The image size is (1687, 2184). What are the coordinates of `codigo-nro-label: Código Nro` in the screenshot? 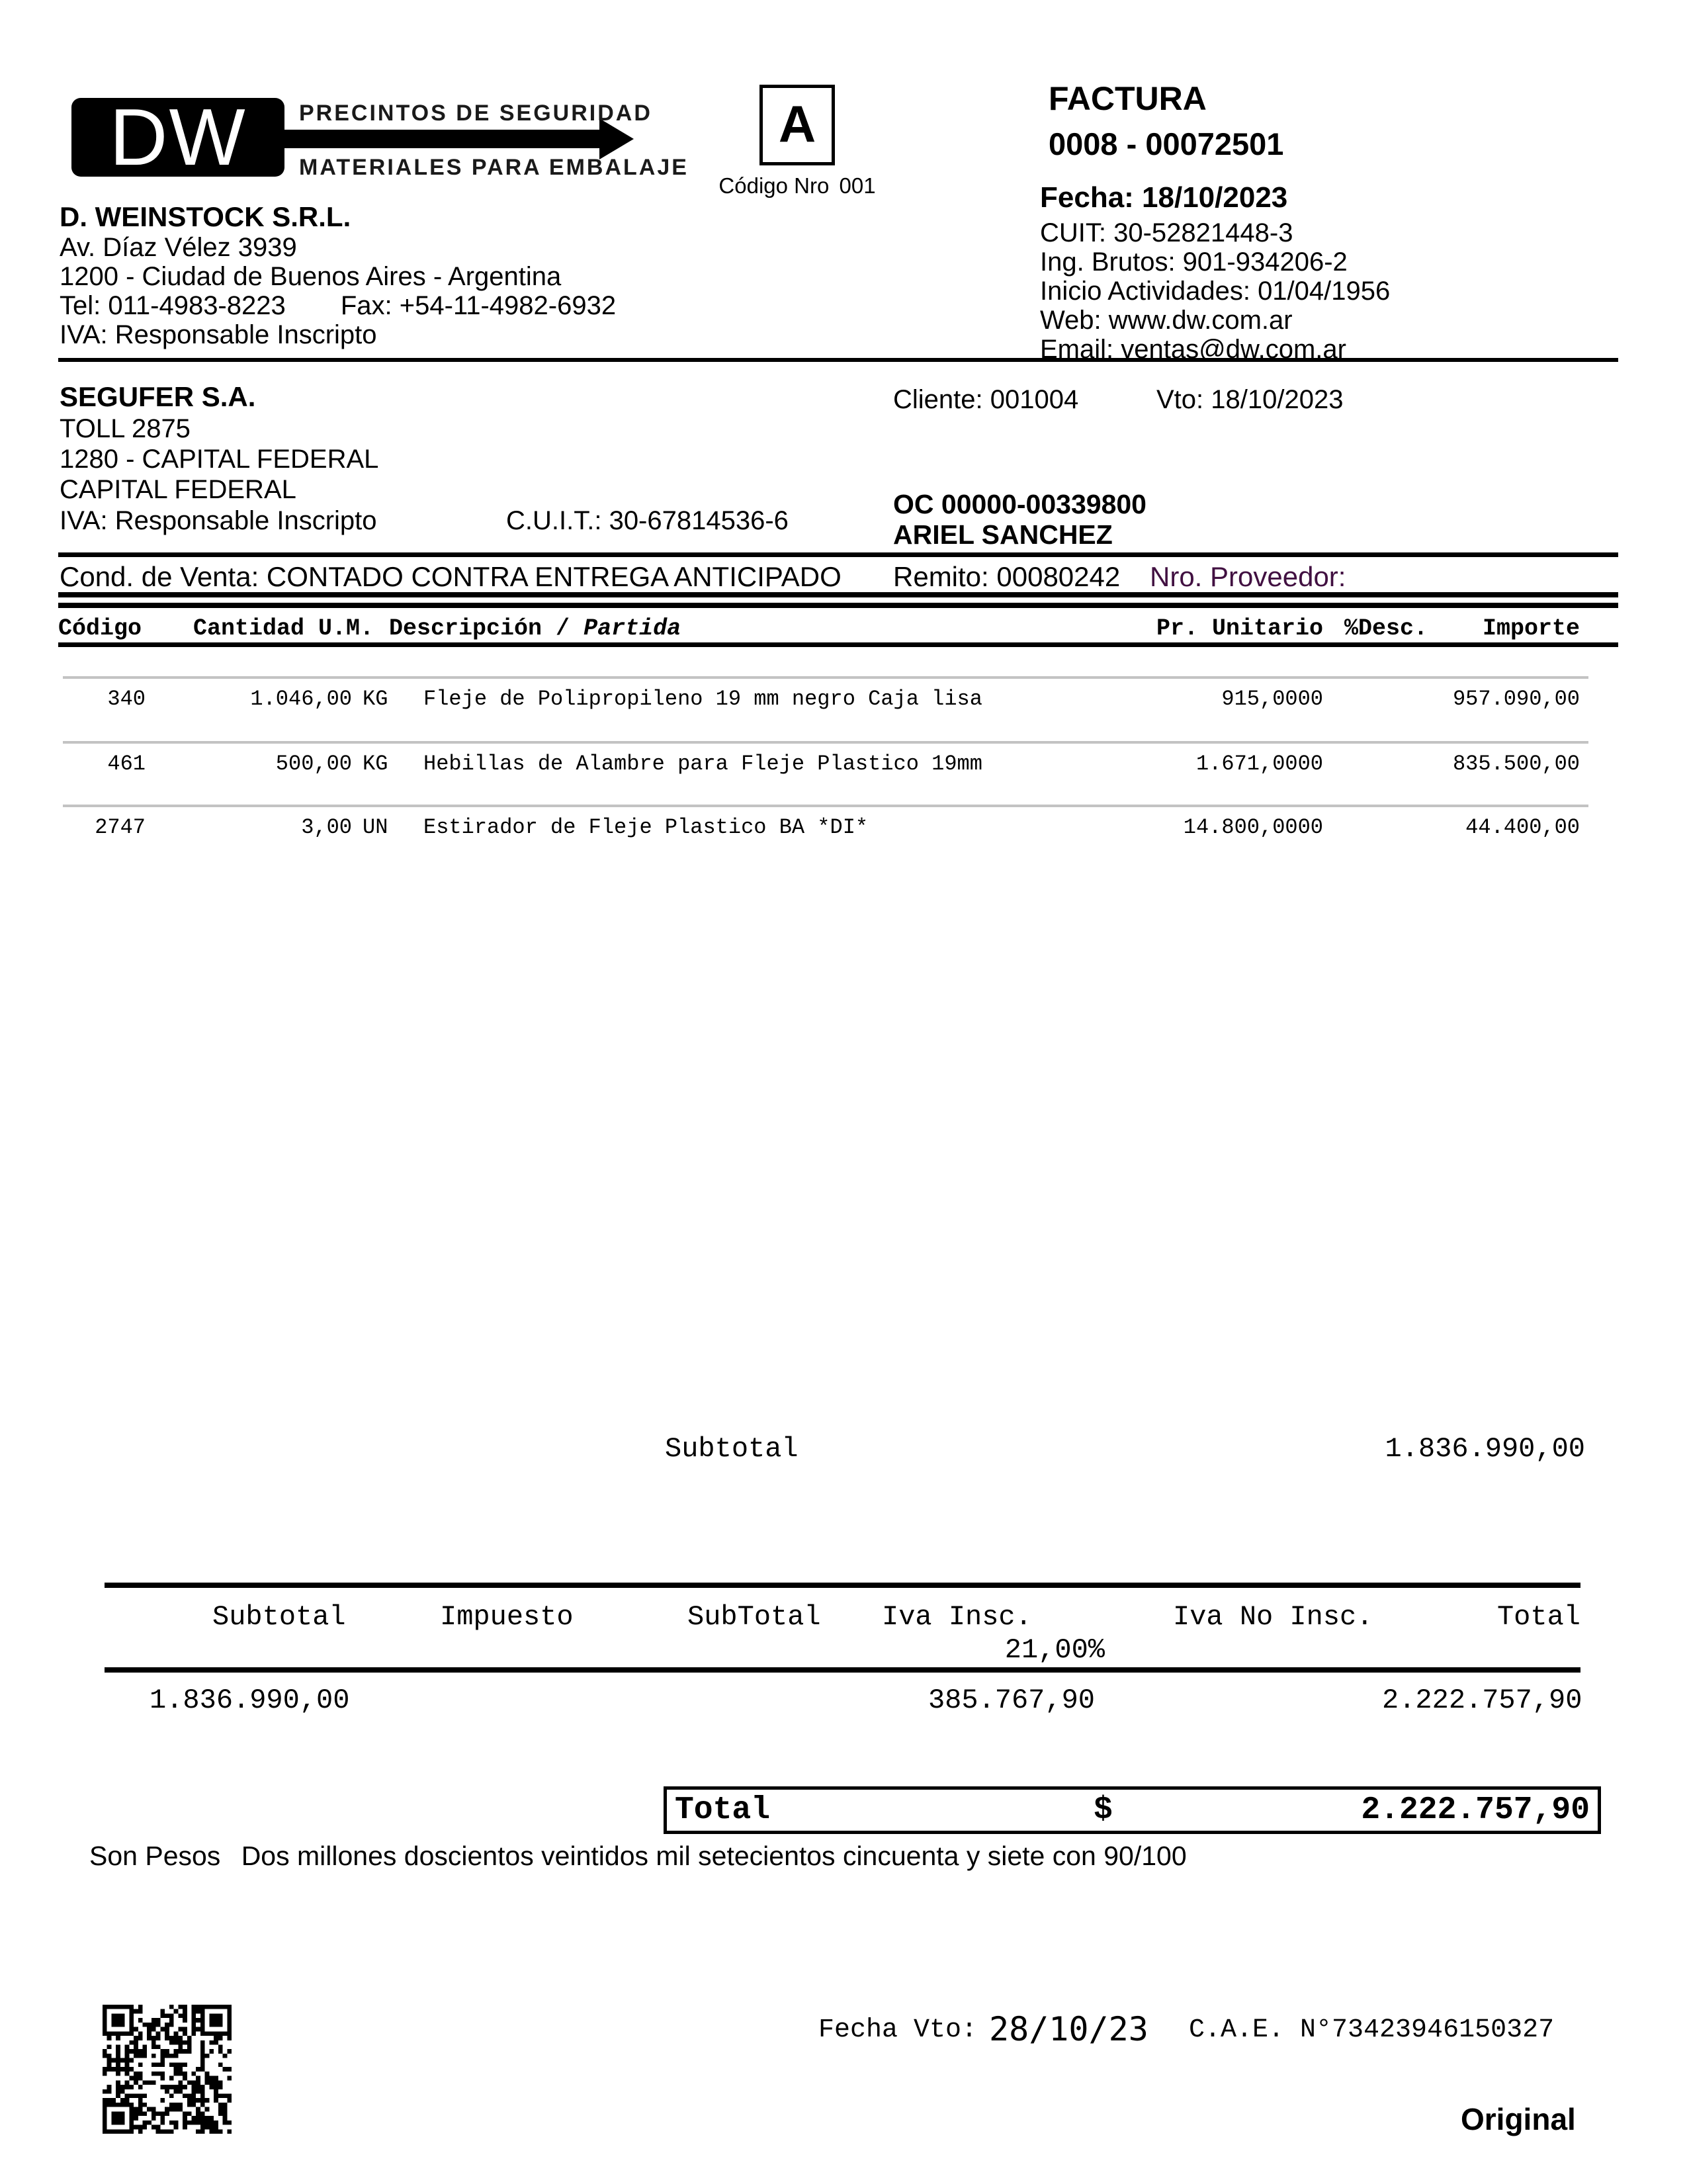 It's located at (774, 185).